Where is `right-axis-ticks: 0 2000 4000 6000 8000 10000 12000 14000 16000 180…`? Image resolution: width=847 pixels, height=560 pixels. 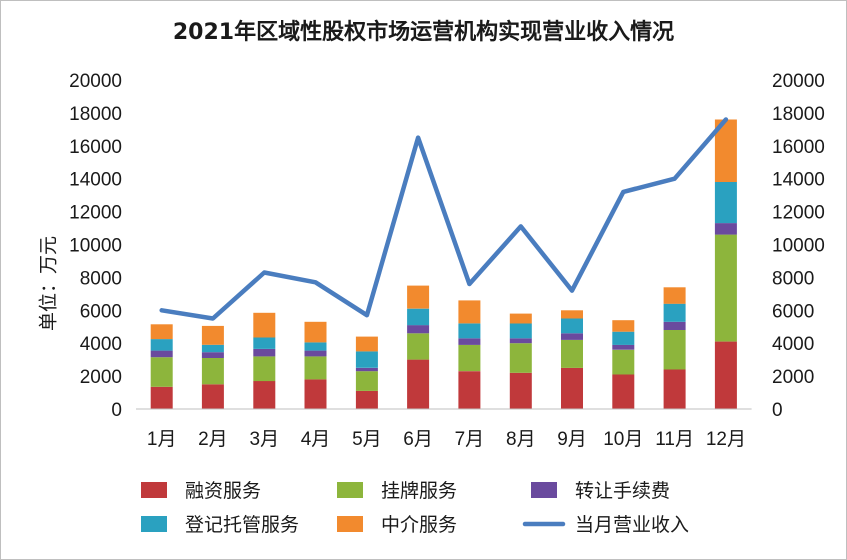 right-axis-ticks: 0 2000 4000 6000 8000 10000 12000 14000 16000 180… is located at coordinates (798, 246).